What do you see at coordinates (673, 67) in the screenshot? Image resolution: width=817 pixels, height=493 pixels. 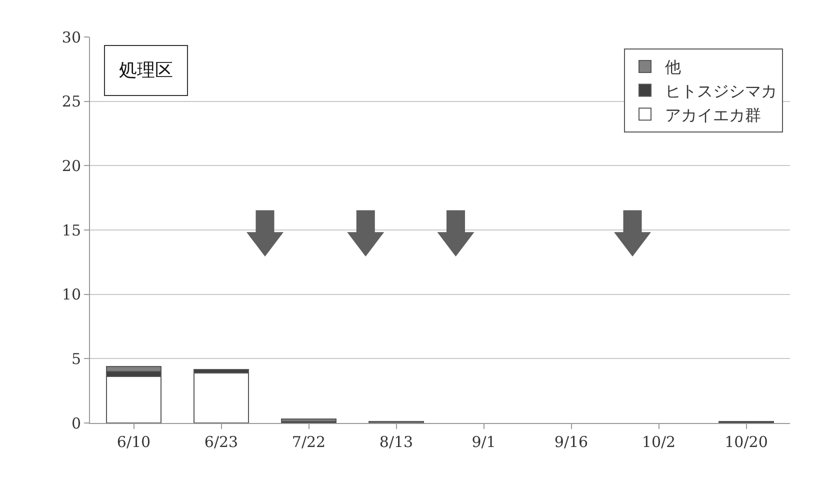 I see `legend-label: 他` at bounding box center [673, 67].